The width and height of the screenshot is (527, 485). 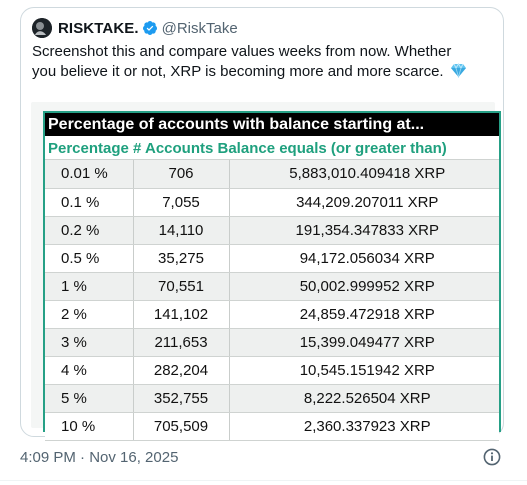 I want to click on account-count-cell: 352,755, so click(x=181, y=398).